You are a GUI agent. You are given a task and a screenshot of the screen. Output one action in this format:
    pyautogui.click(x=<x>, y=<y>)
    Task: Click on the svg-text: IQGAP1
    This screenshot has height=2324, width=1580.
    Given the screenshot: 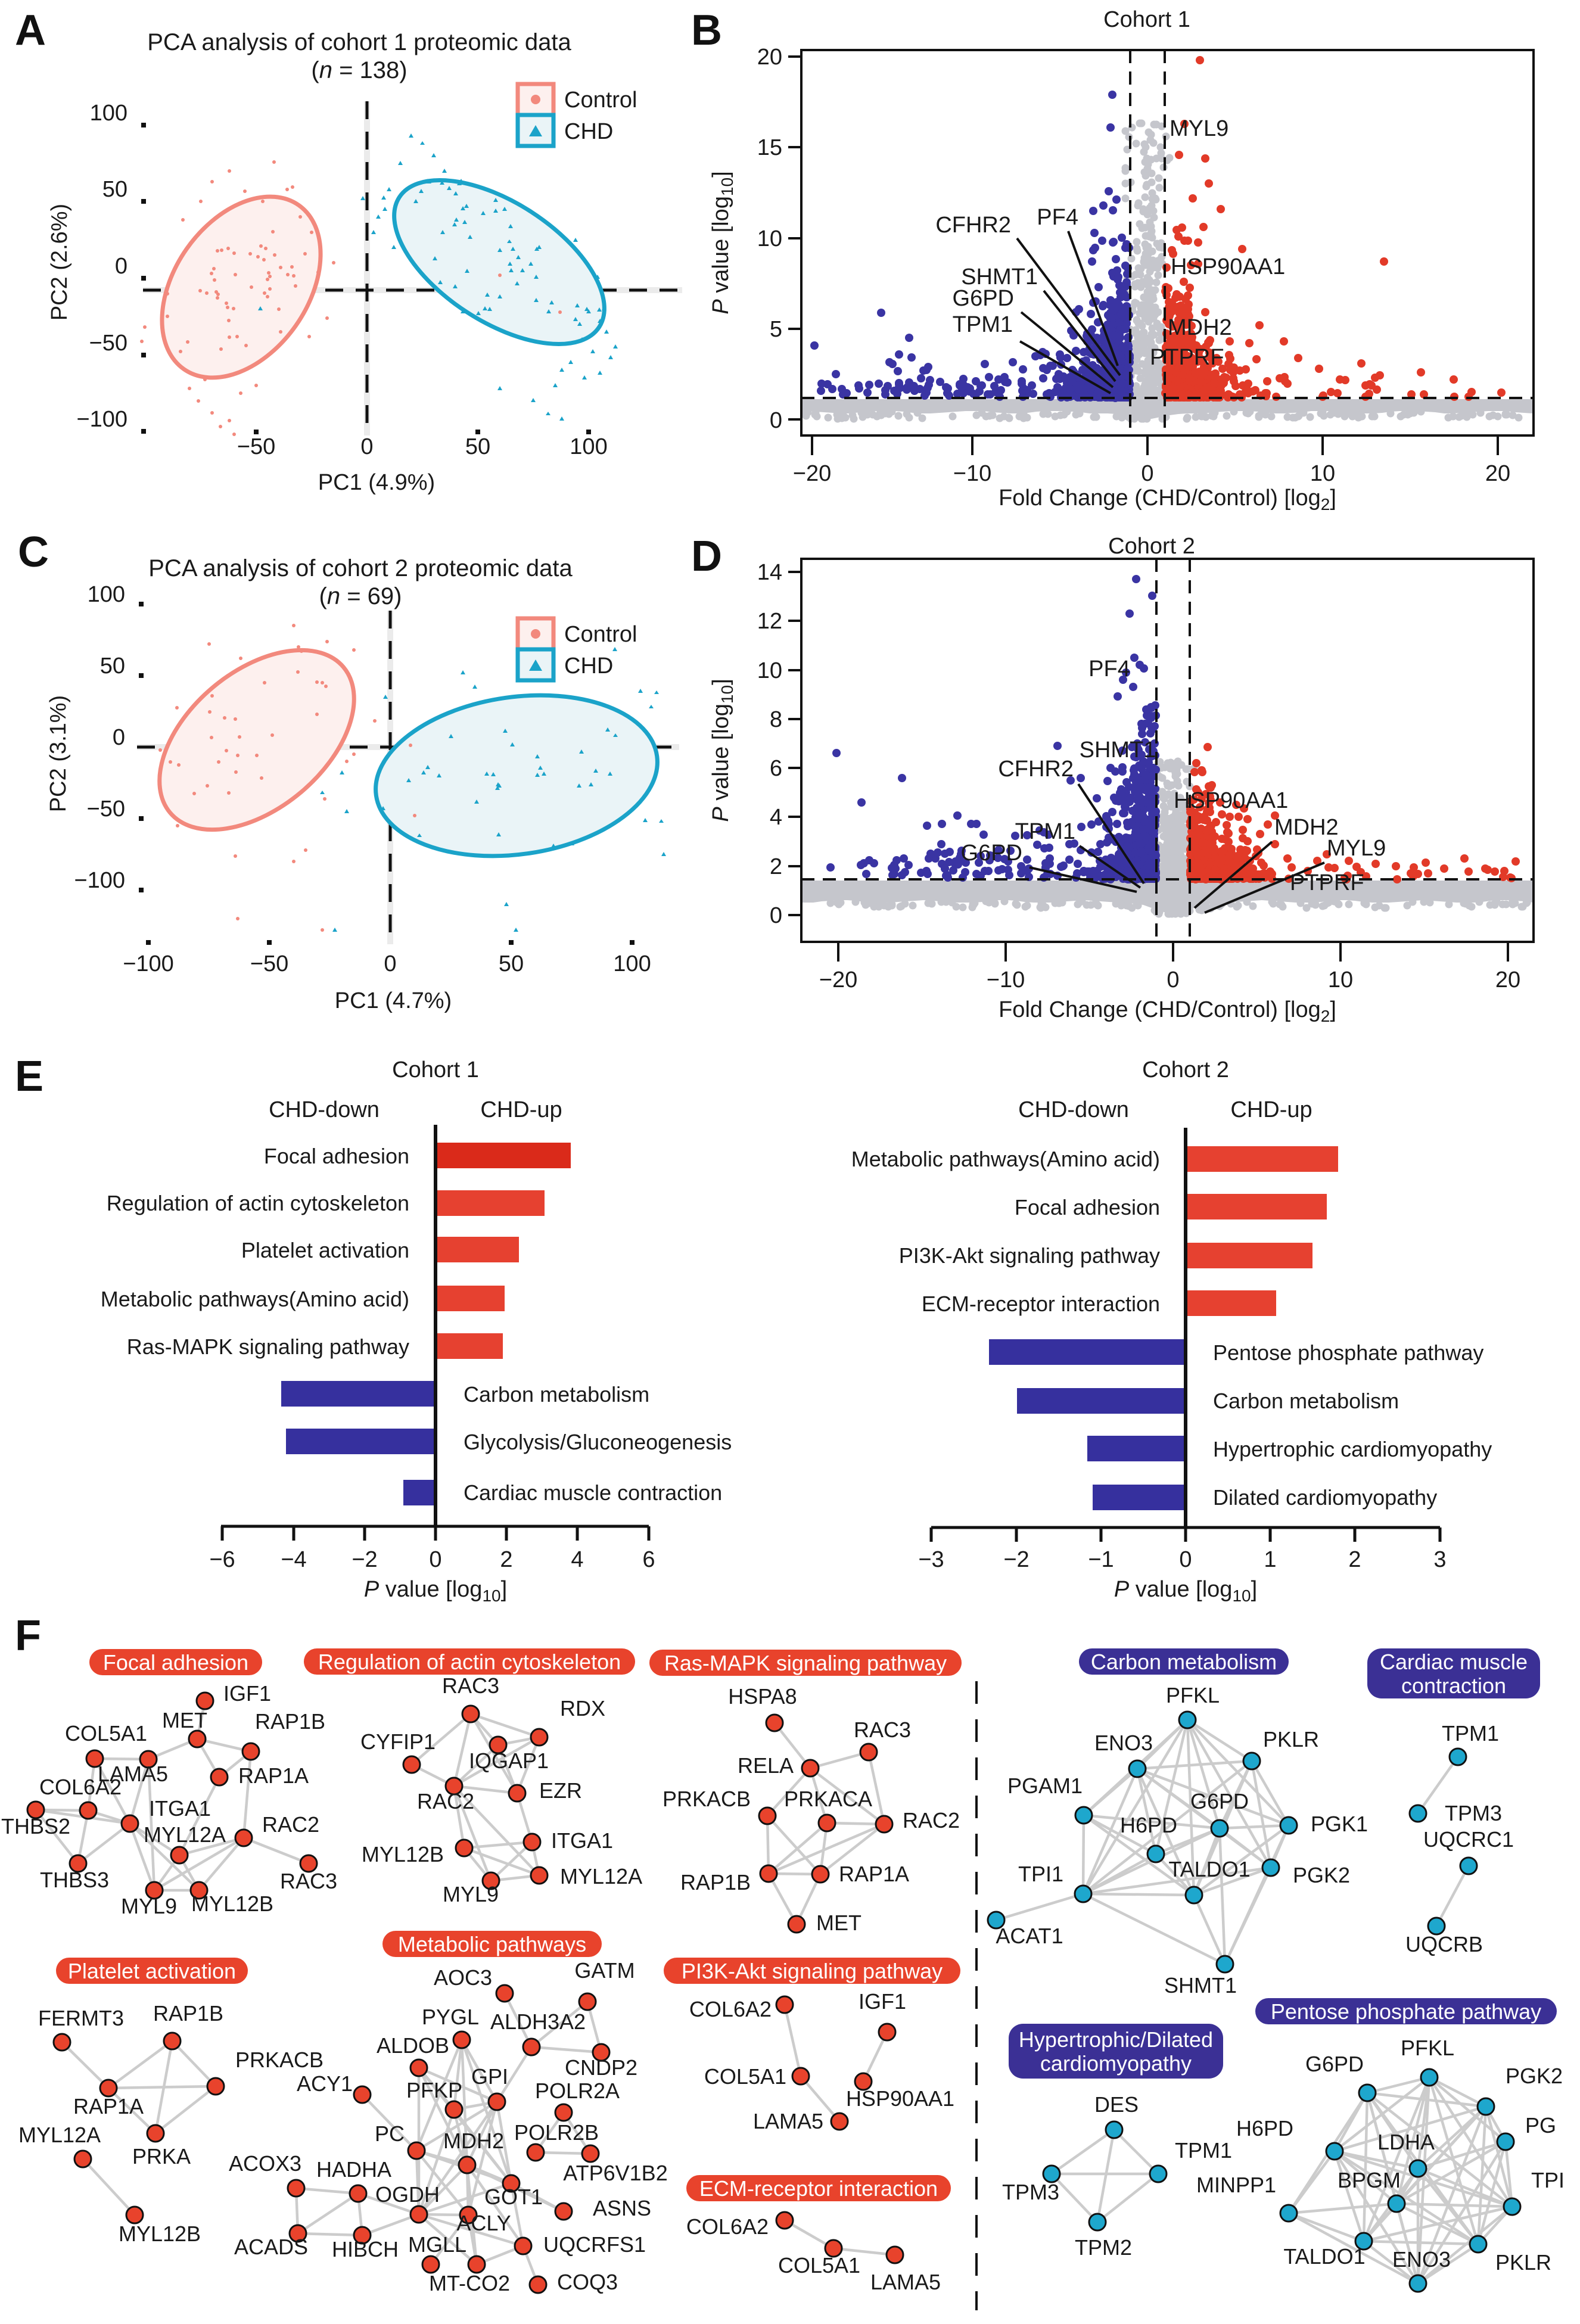 What is the action you would take?
    pyautogui.click(x=509, y=1761)
    